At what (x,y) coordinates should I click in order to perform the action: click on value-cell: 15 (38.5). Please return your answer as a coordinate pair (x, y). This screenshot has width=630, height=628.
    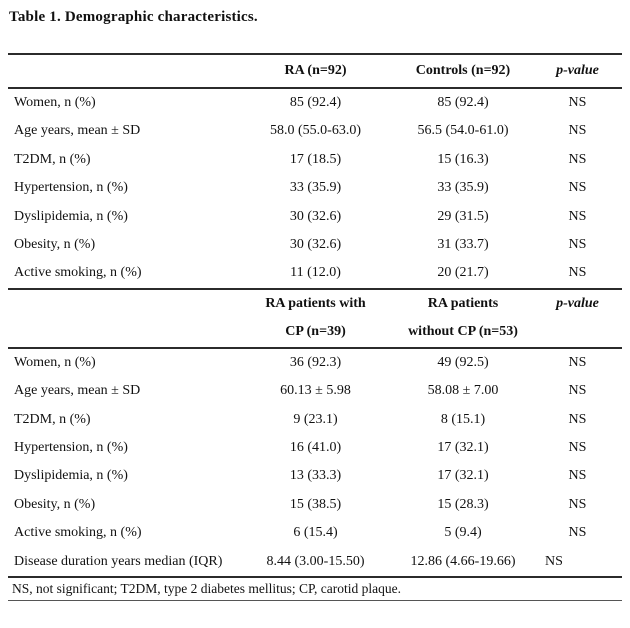
    Looking at the image, I should click on (315, 504).